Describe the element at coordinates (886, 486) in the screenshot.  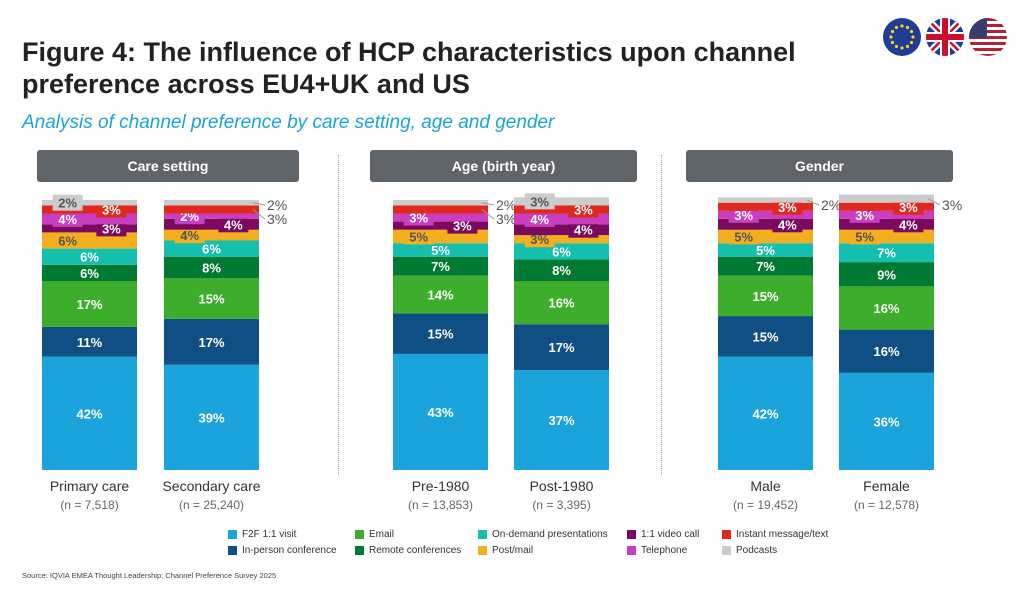
I see `category-label: Female` at that location.